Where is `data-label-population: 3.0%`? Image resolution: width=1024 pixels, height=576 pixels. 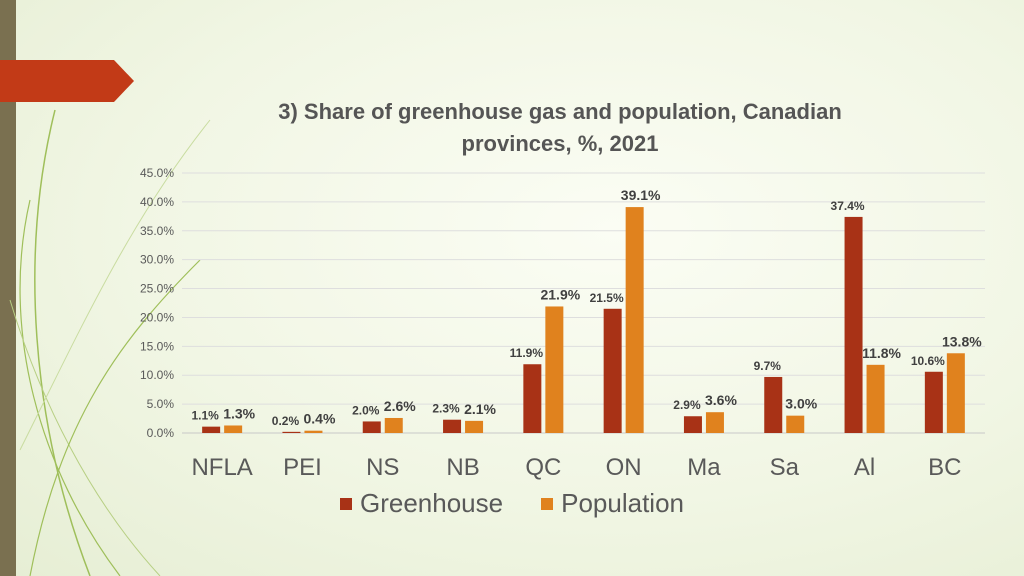
data-label-population: 3.0% is located at coordinates (801, 404).